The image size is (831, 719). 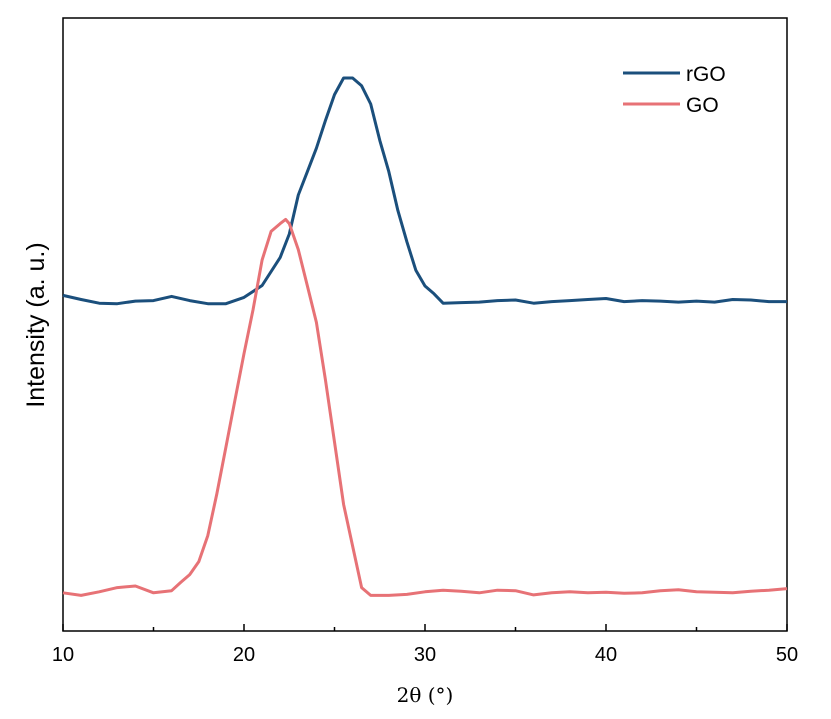 What do you see at coordinates (425, 695) in the screenshot?
I see `x-axis-title: 2θ (°)` at bounding box center [425, 695].